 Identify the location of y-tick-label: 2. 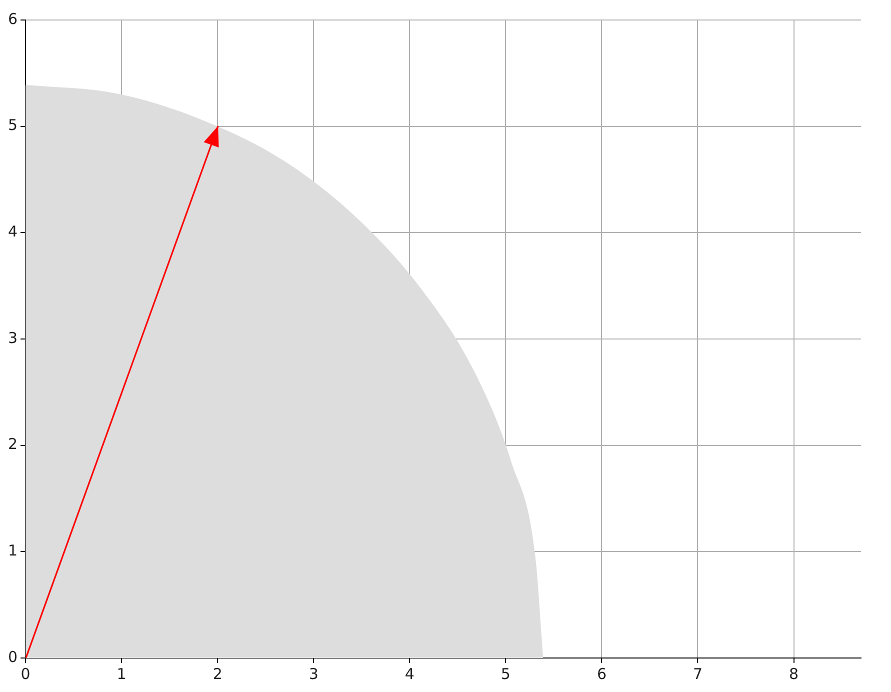
(13, 444).